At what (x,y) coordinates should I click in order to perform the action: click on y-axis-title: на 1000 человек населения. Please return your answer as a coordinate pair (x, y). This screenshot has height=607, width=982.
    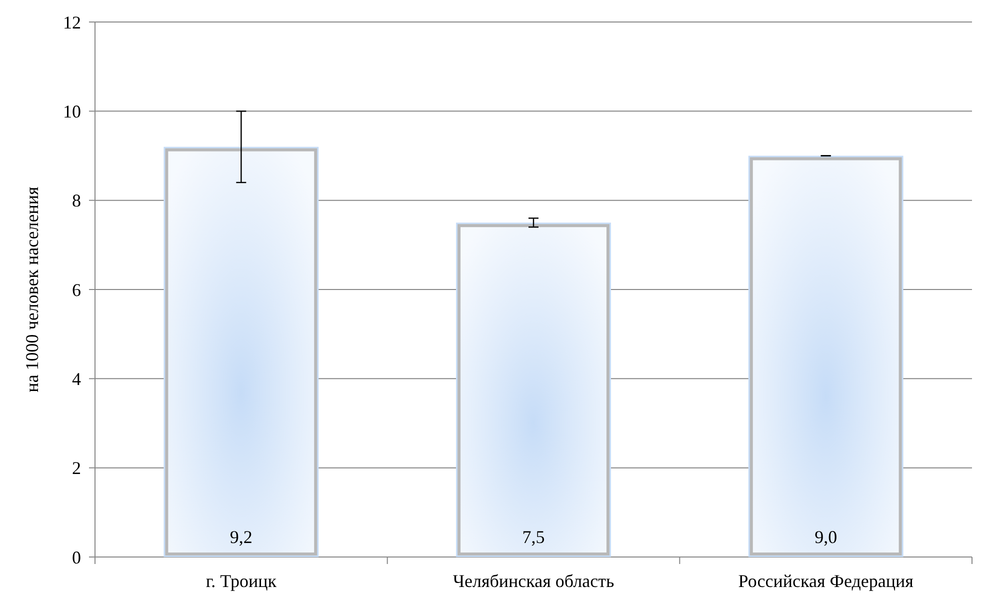
    Looking at the image, I should click on (32, 289).